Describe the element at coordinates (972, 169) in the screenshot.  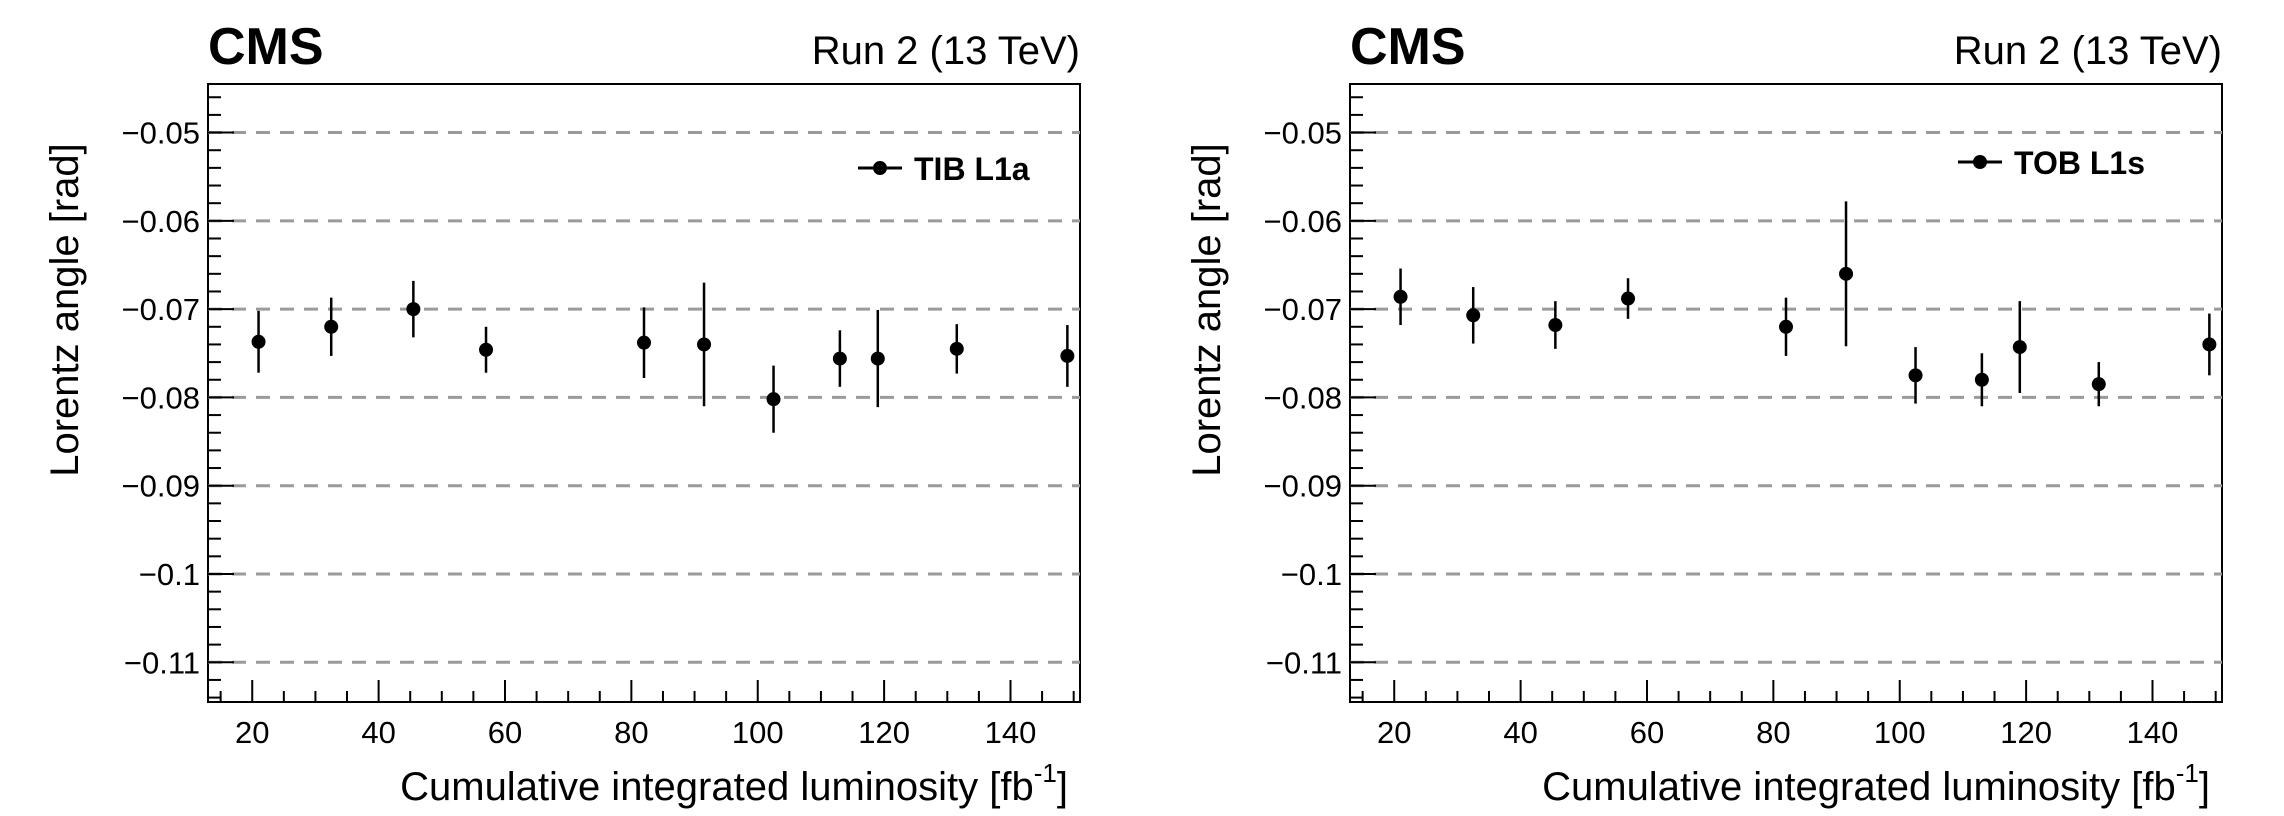
I see `legend-entry-tib-l1a: TIB L1a` at that location.